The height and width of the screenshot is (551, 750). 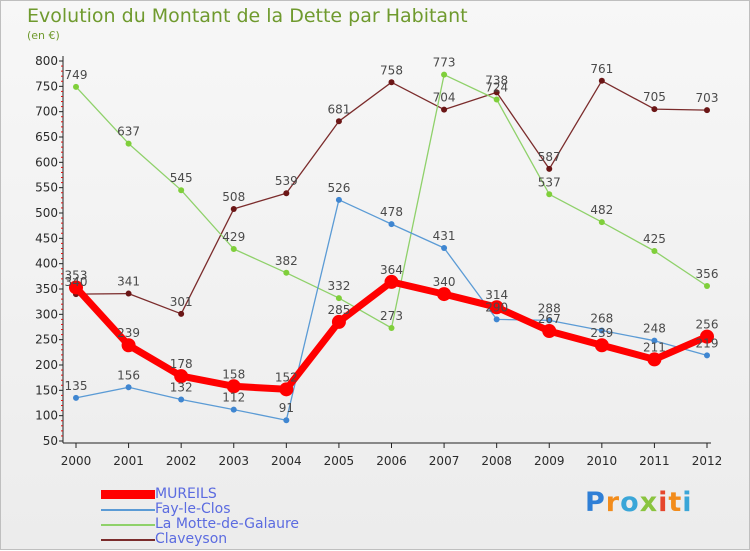 What do you see at coordinates (549, 308) in the screenshot?
I see `data-label-fay-le-clos: 288` at bounding box center [549, 308].